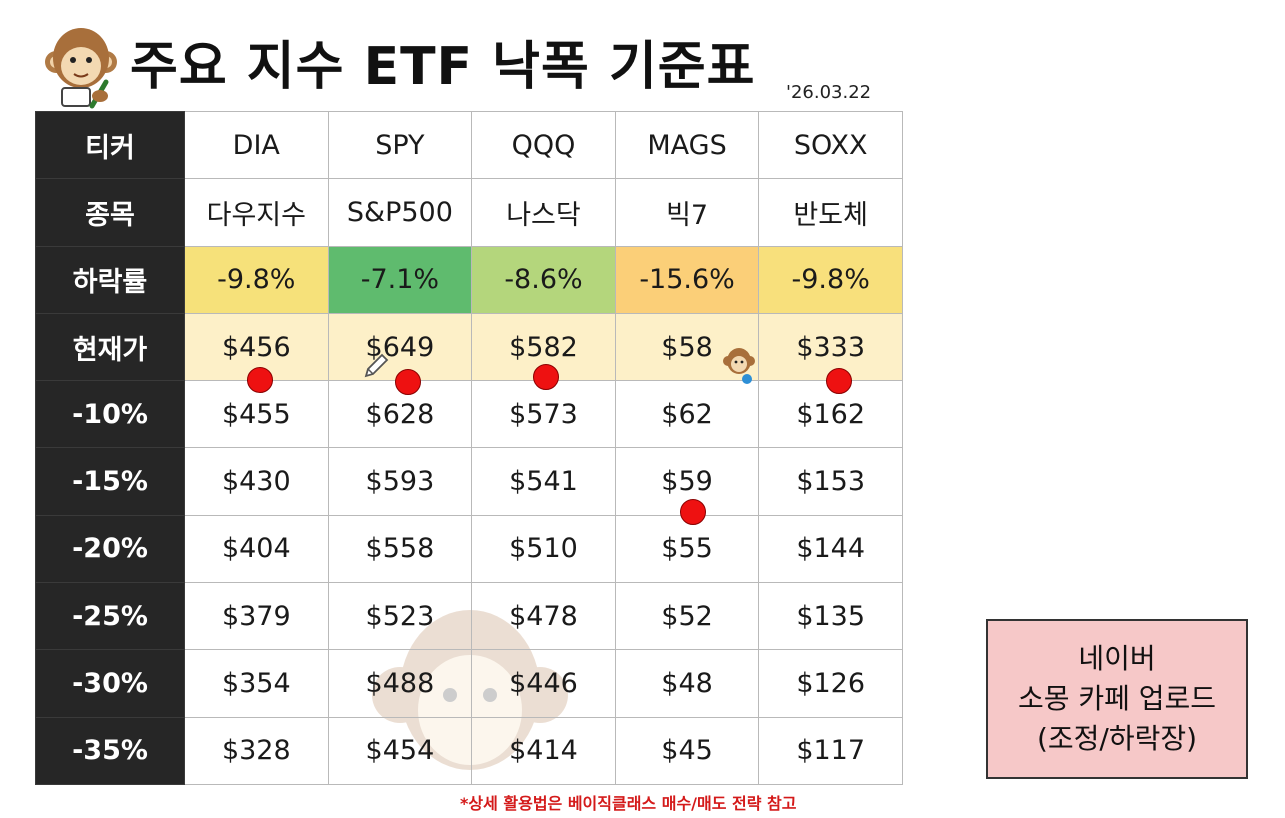 This screenshot has height=818, width=1285. Describe the element at coordinates (110, 481) in the screenshot. I see `row-label: -15%` at that location.